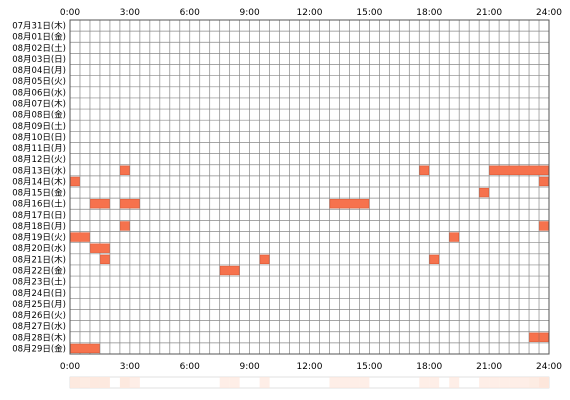 The height and width of the screenshot is (400, 570). What do you see at coordinates (39, 337) in the screenshot?
I see `row-label: 08月28日(木)` at bounding box center [39, 337].